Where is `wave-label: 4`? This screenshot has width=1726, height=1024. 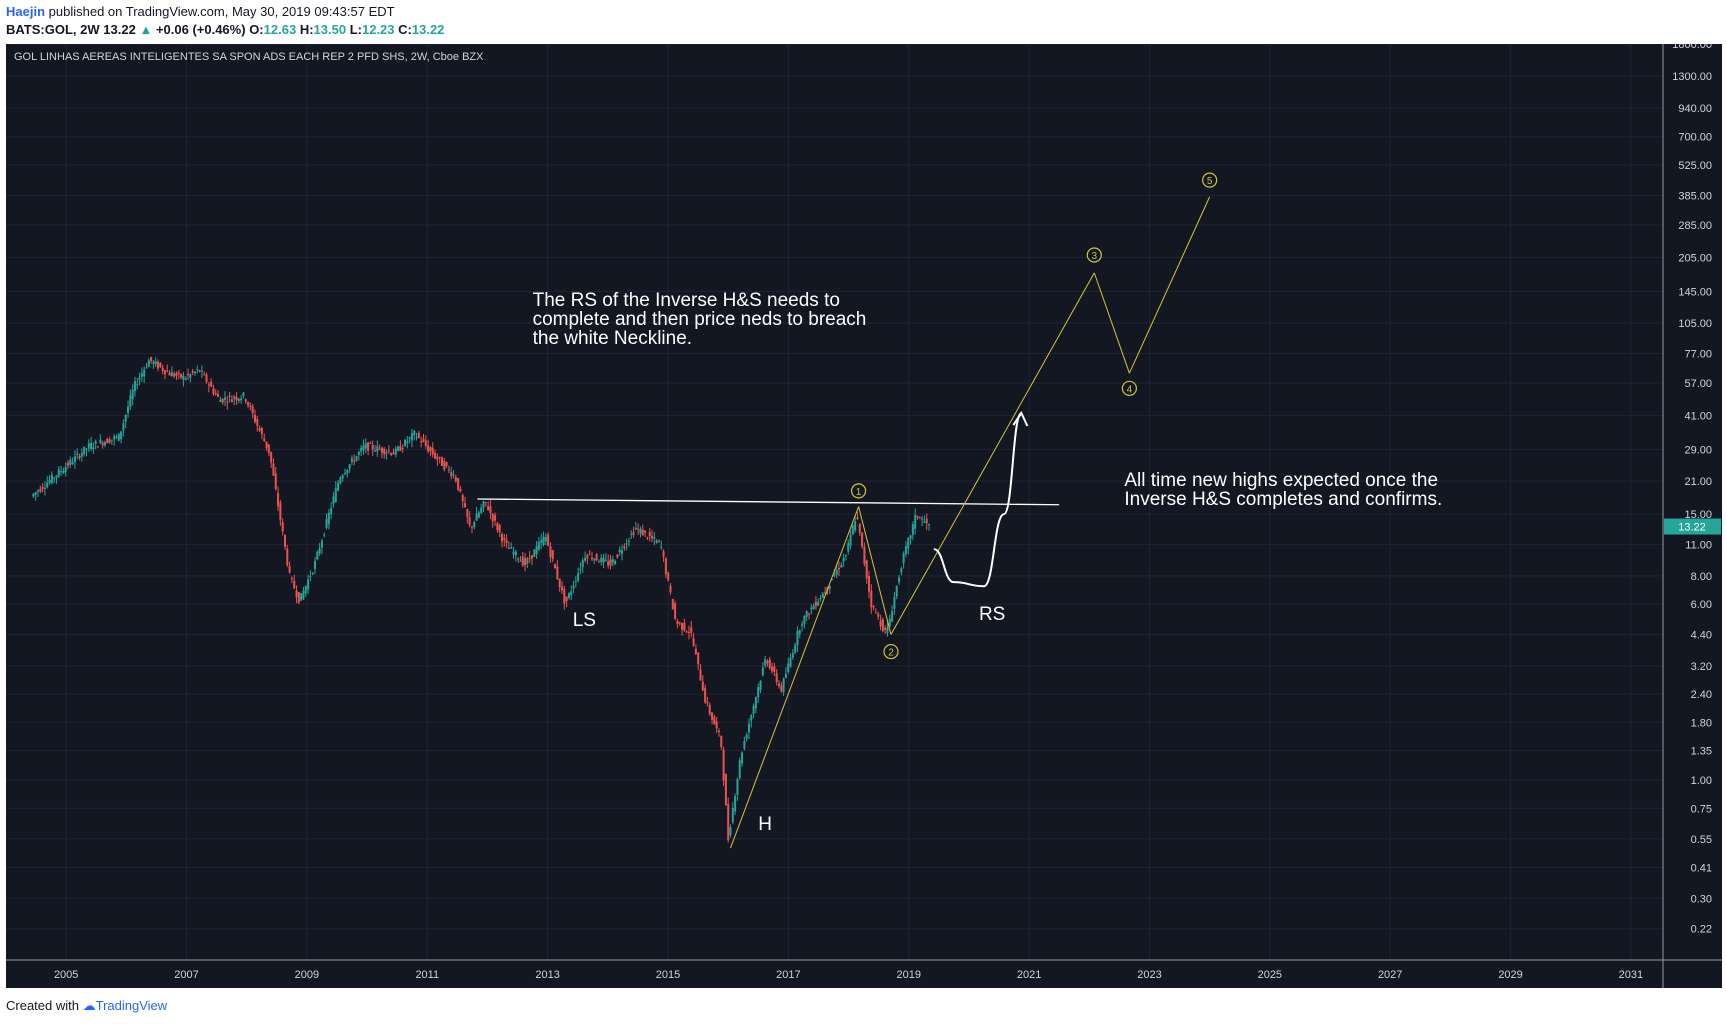 wave-label: 4 is located at coordinates (1130, 389).